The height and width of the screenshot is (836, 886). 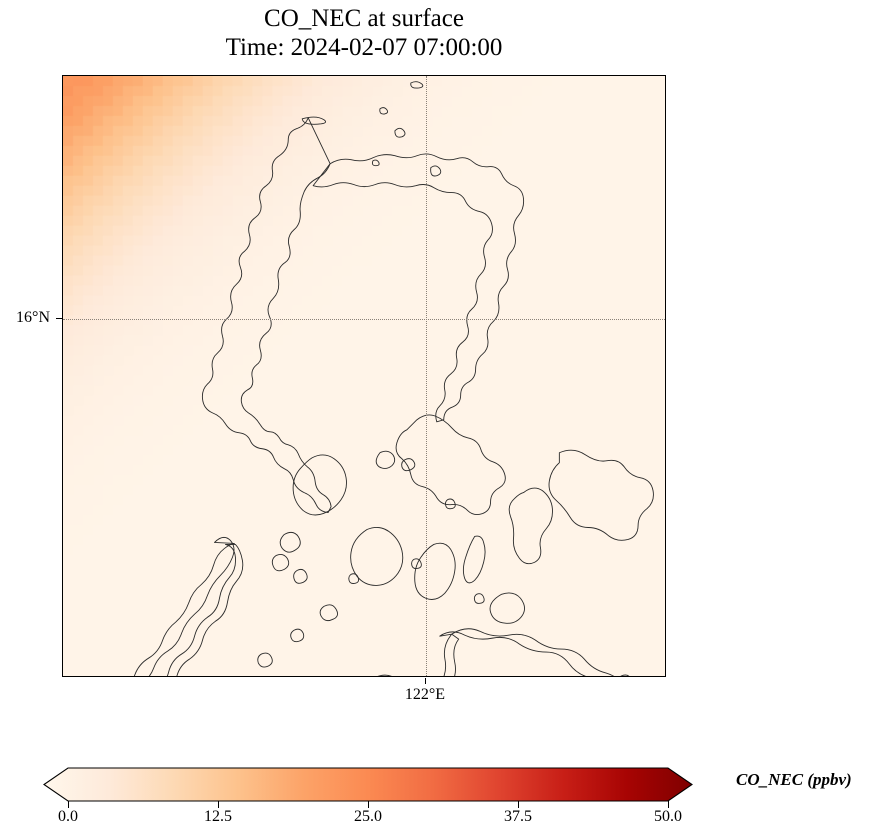 I want to click on colorbar-tick-label-3: 37.5, so click(x=518, y=816).